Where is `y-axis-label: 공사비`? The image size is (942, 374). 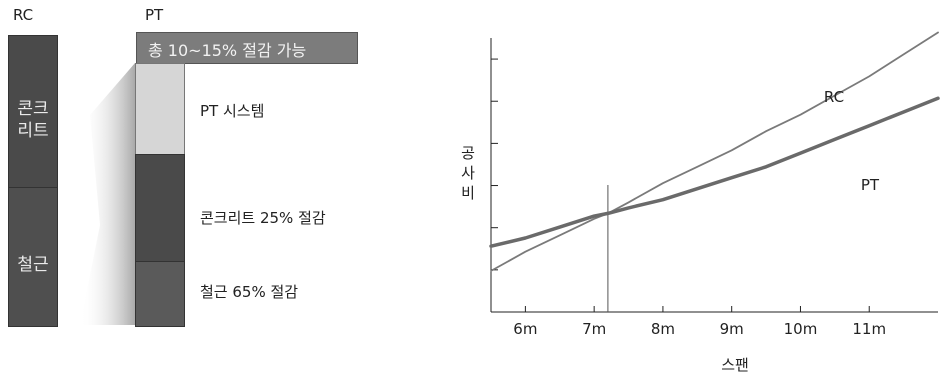 y-axis-label: 공사비 is located at coordinates (468, 173).